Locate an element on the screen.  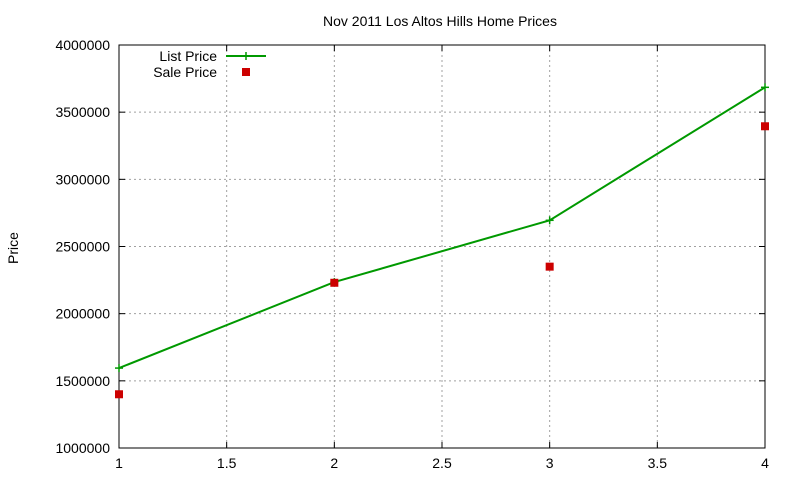
x-tick-label: 1.5 is located at coordinates (227, 463).